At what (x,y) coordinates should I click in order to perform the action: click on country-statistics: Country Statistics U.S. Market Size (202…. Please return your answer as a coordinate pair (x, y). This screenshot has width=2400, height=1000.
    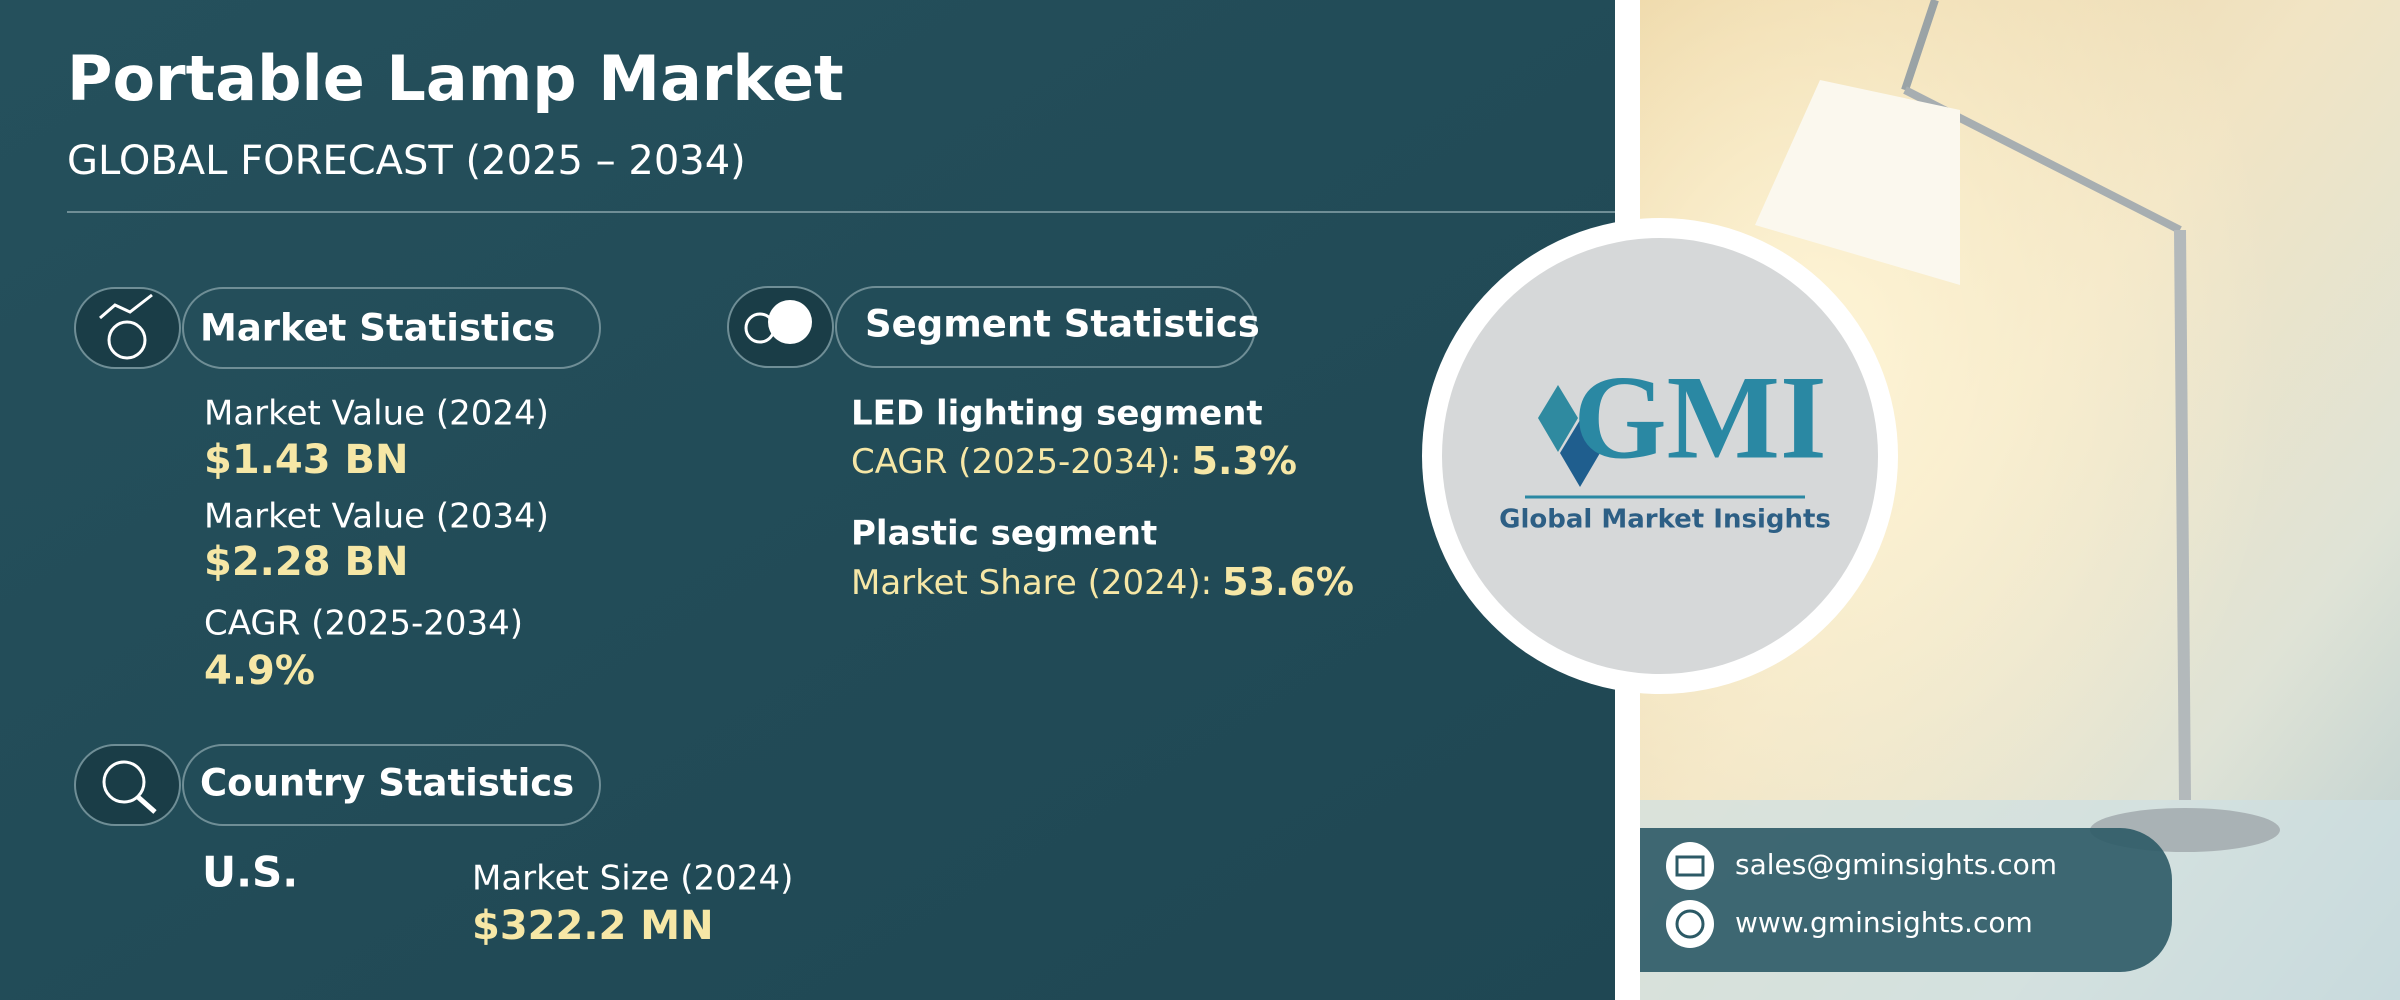
    Looking at the image, I should click on (433, 846).